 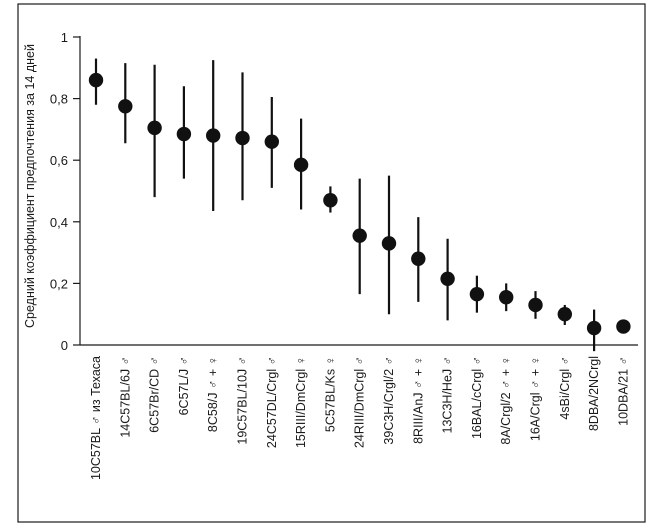 What do you see at coordinates (96, 418) in the screenshot?
I see `x-tick-label: 10C57BL ♂ из Техаса` at bounding box center [96, 418].